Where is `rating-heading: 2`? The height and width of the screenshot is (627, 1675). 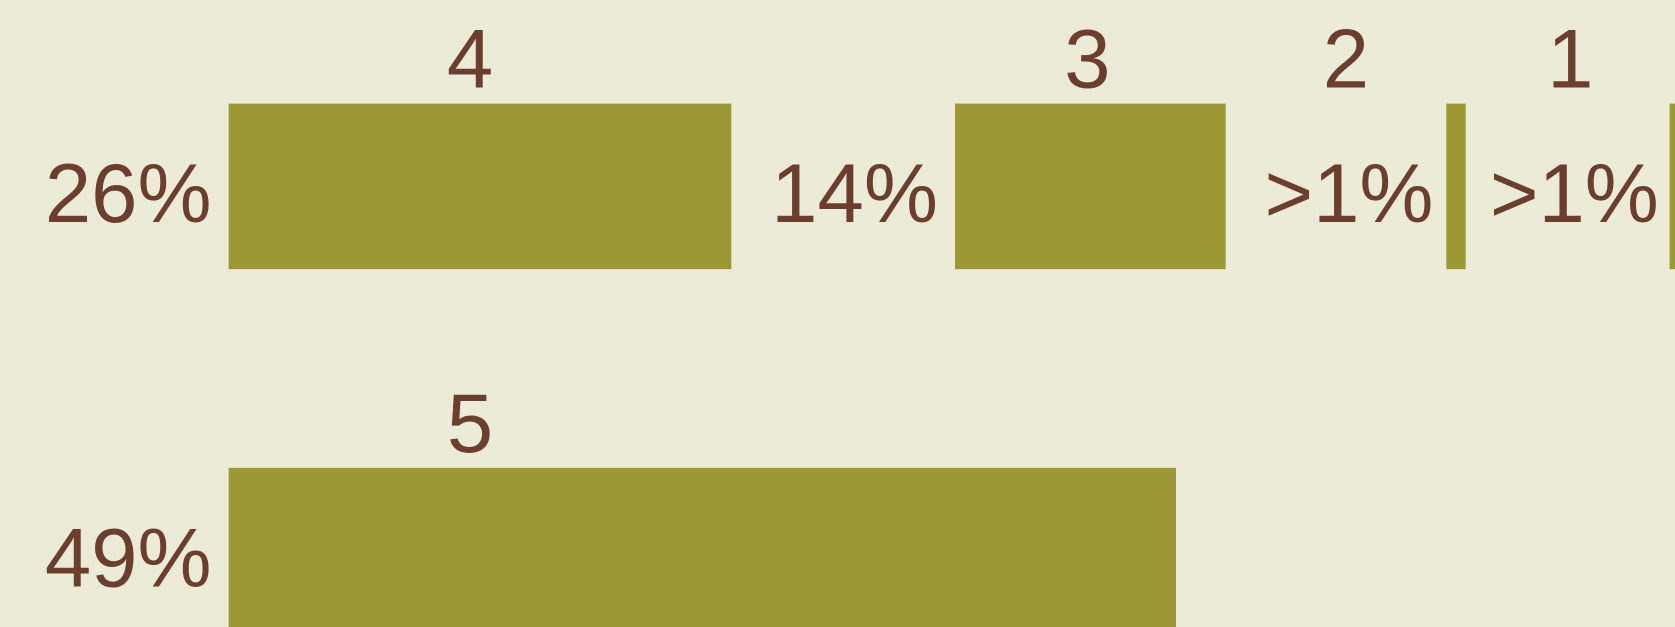
rating-heading: 2 is located at coordinates (1346, 59).